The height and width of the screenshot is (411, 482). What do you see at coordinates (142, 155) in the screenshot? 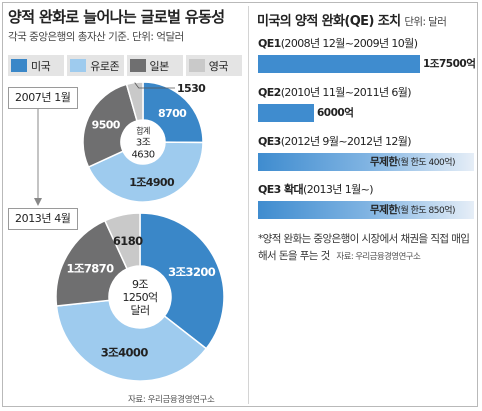
I see `pie-center-label-2: 4630` at bounding box center [142, 155].